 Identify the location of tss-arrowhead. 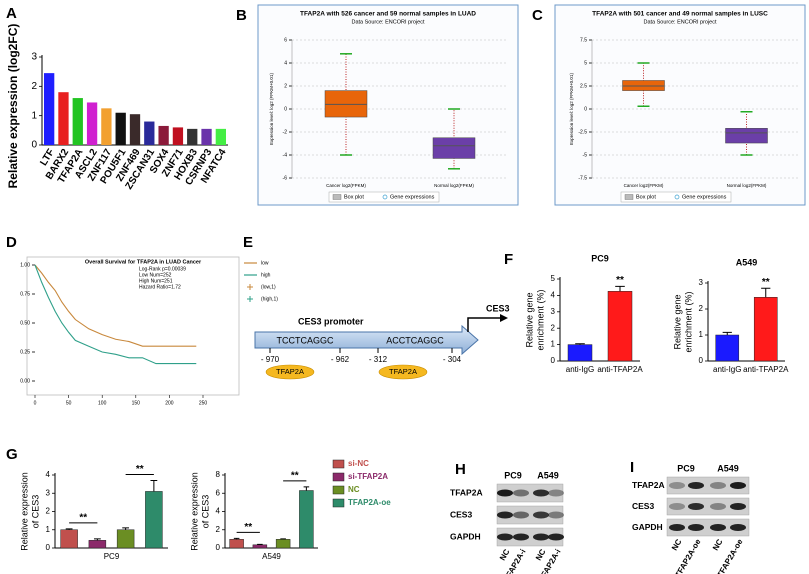
(504, 318).